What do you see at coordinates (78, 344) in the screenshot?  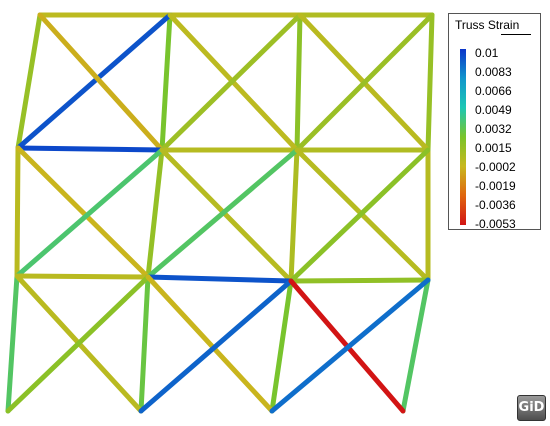 I see `truss-member-bay-1-lower-diag-up` at bounding box center [78, 344].